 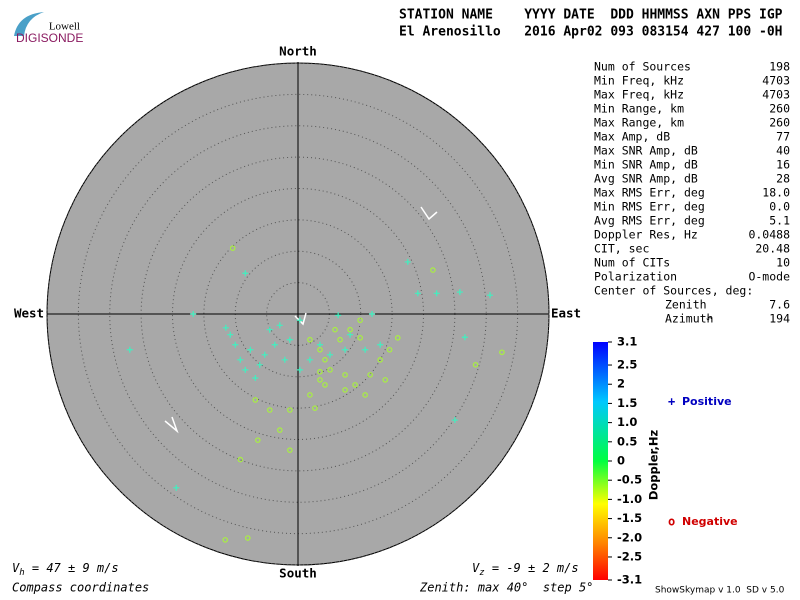 What do you see at coordinates (783, 165) in the screenshot?
I see `stat-value: 16` at bounding box center [783, 165].